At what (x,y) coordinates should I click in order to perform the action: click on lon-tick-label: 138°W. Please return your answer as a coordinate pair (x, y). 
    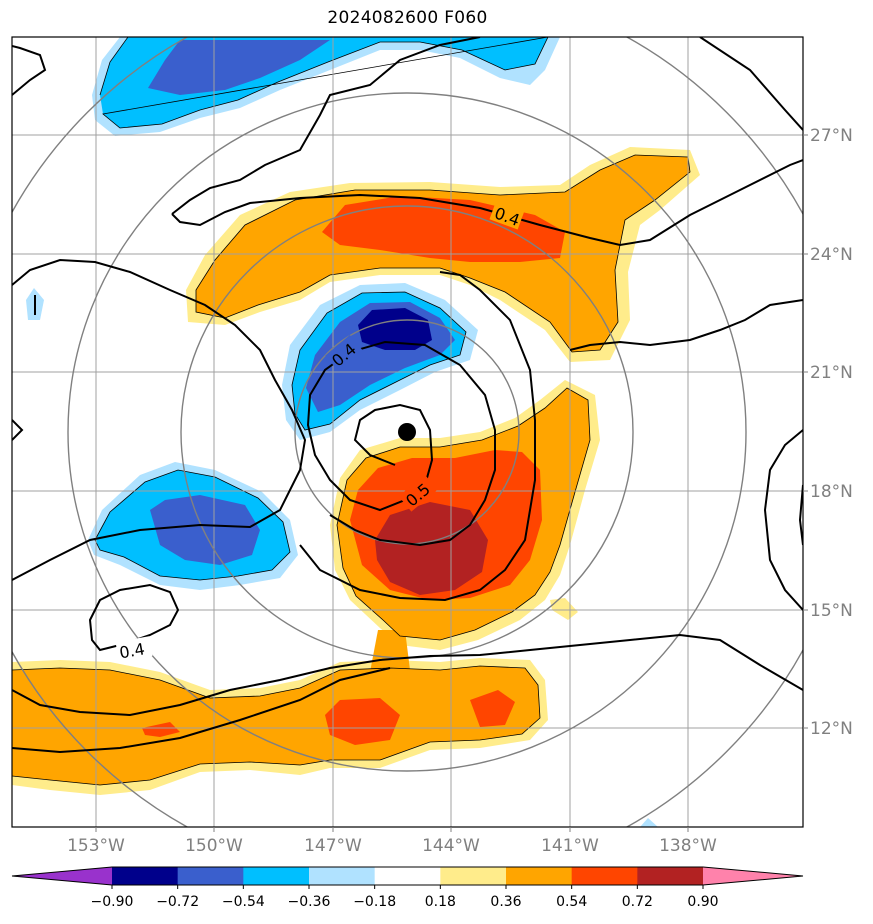
    Looking at the image, I should click on (688, 846).